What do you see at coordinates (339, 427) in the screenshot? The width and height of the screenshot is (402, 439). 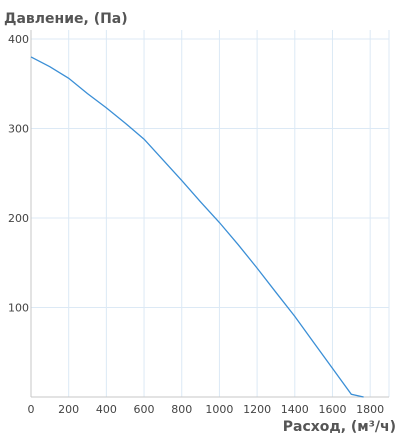 I see `x-axis-title: Расход, (м³/ч)` at bounding box center [339, 427].